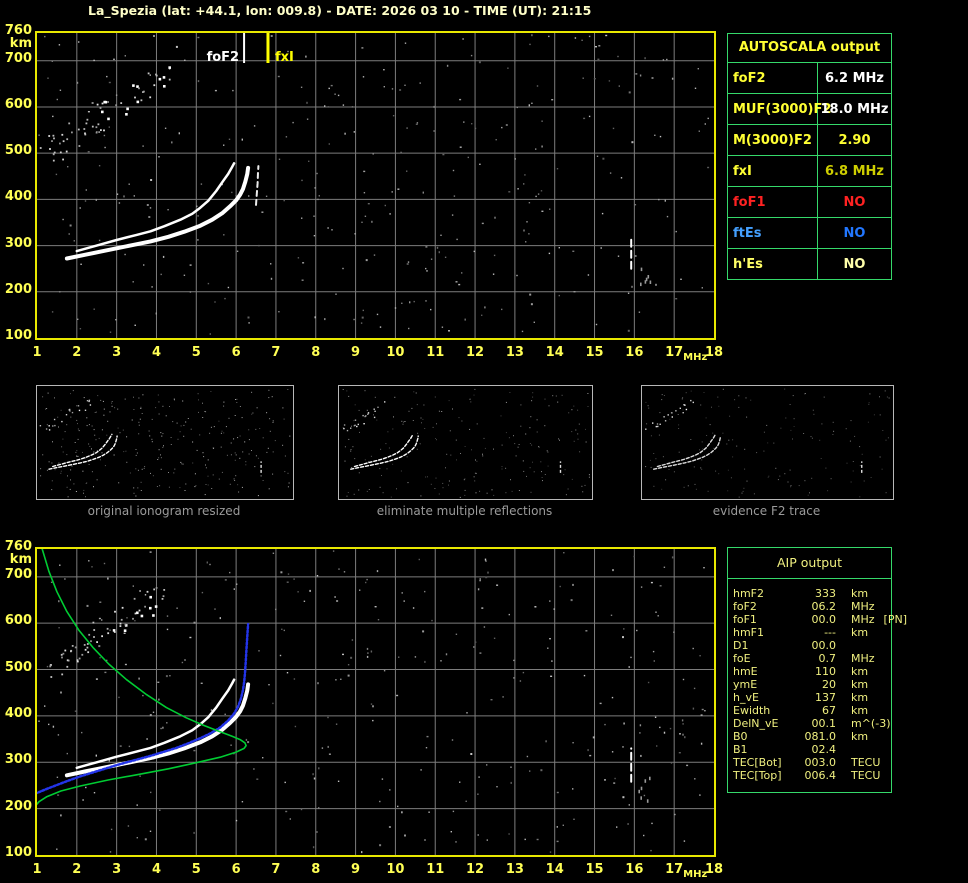 The image size is (968, 883). What do you see at coordinates (824, 619) in the screenshot?
I see `aip-value: 00.0` at bounding box center [824, 619].